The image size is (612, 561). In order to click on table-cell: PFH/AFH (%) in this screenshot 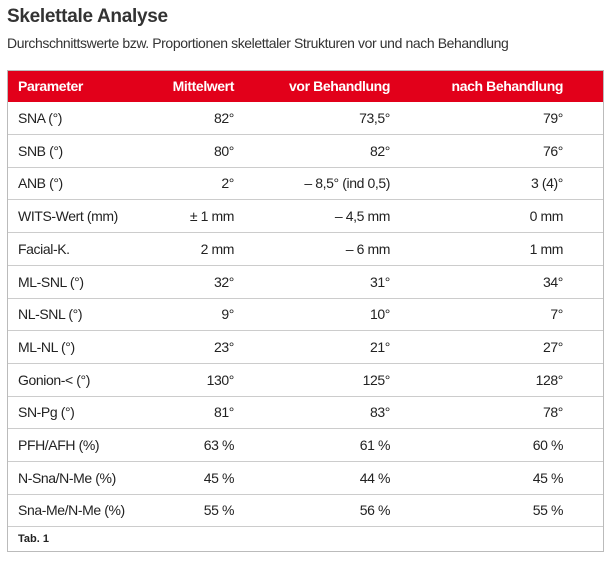, I will do `click(59, 445)`.